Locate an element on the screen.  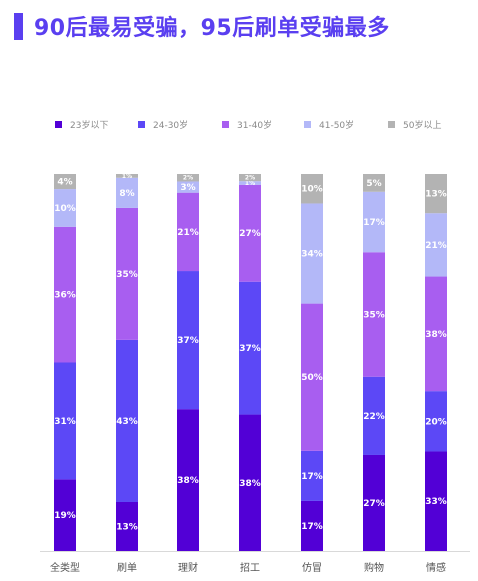
data-label: 31% is located at coordinates (65, 422).